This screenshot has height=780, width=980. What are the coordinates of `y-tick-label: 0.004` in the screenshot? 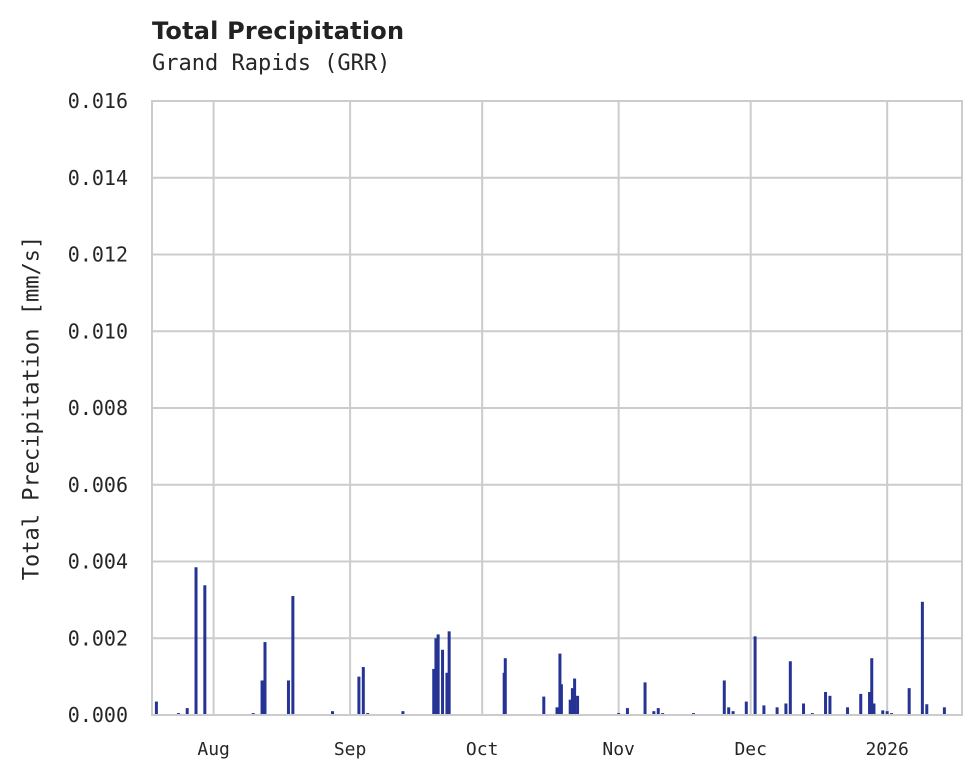 It's located at (98, 562).